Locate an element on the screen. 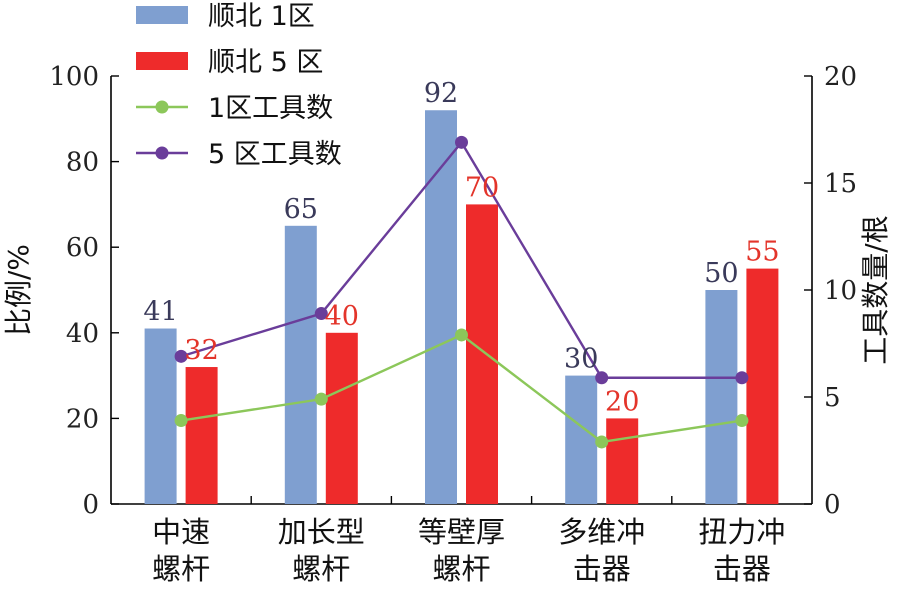  series-line is located at coordinates (461, 388).